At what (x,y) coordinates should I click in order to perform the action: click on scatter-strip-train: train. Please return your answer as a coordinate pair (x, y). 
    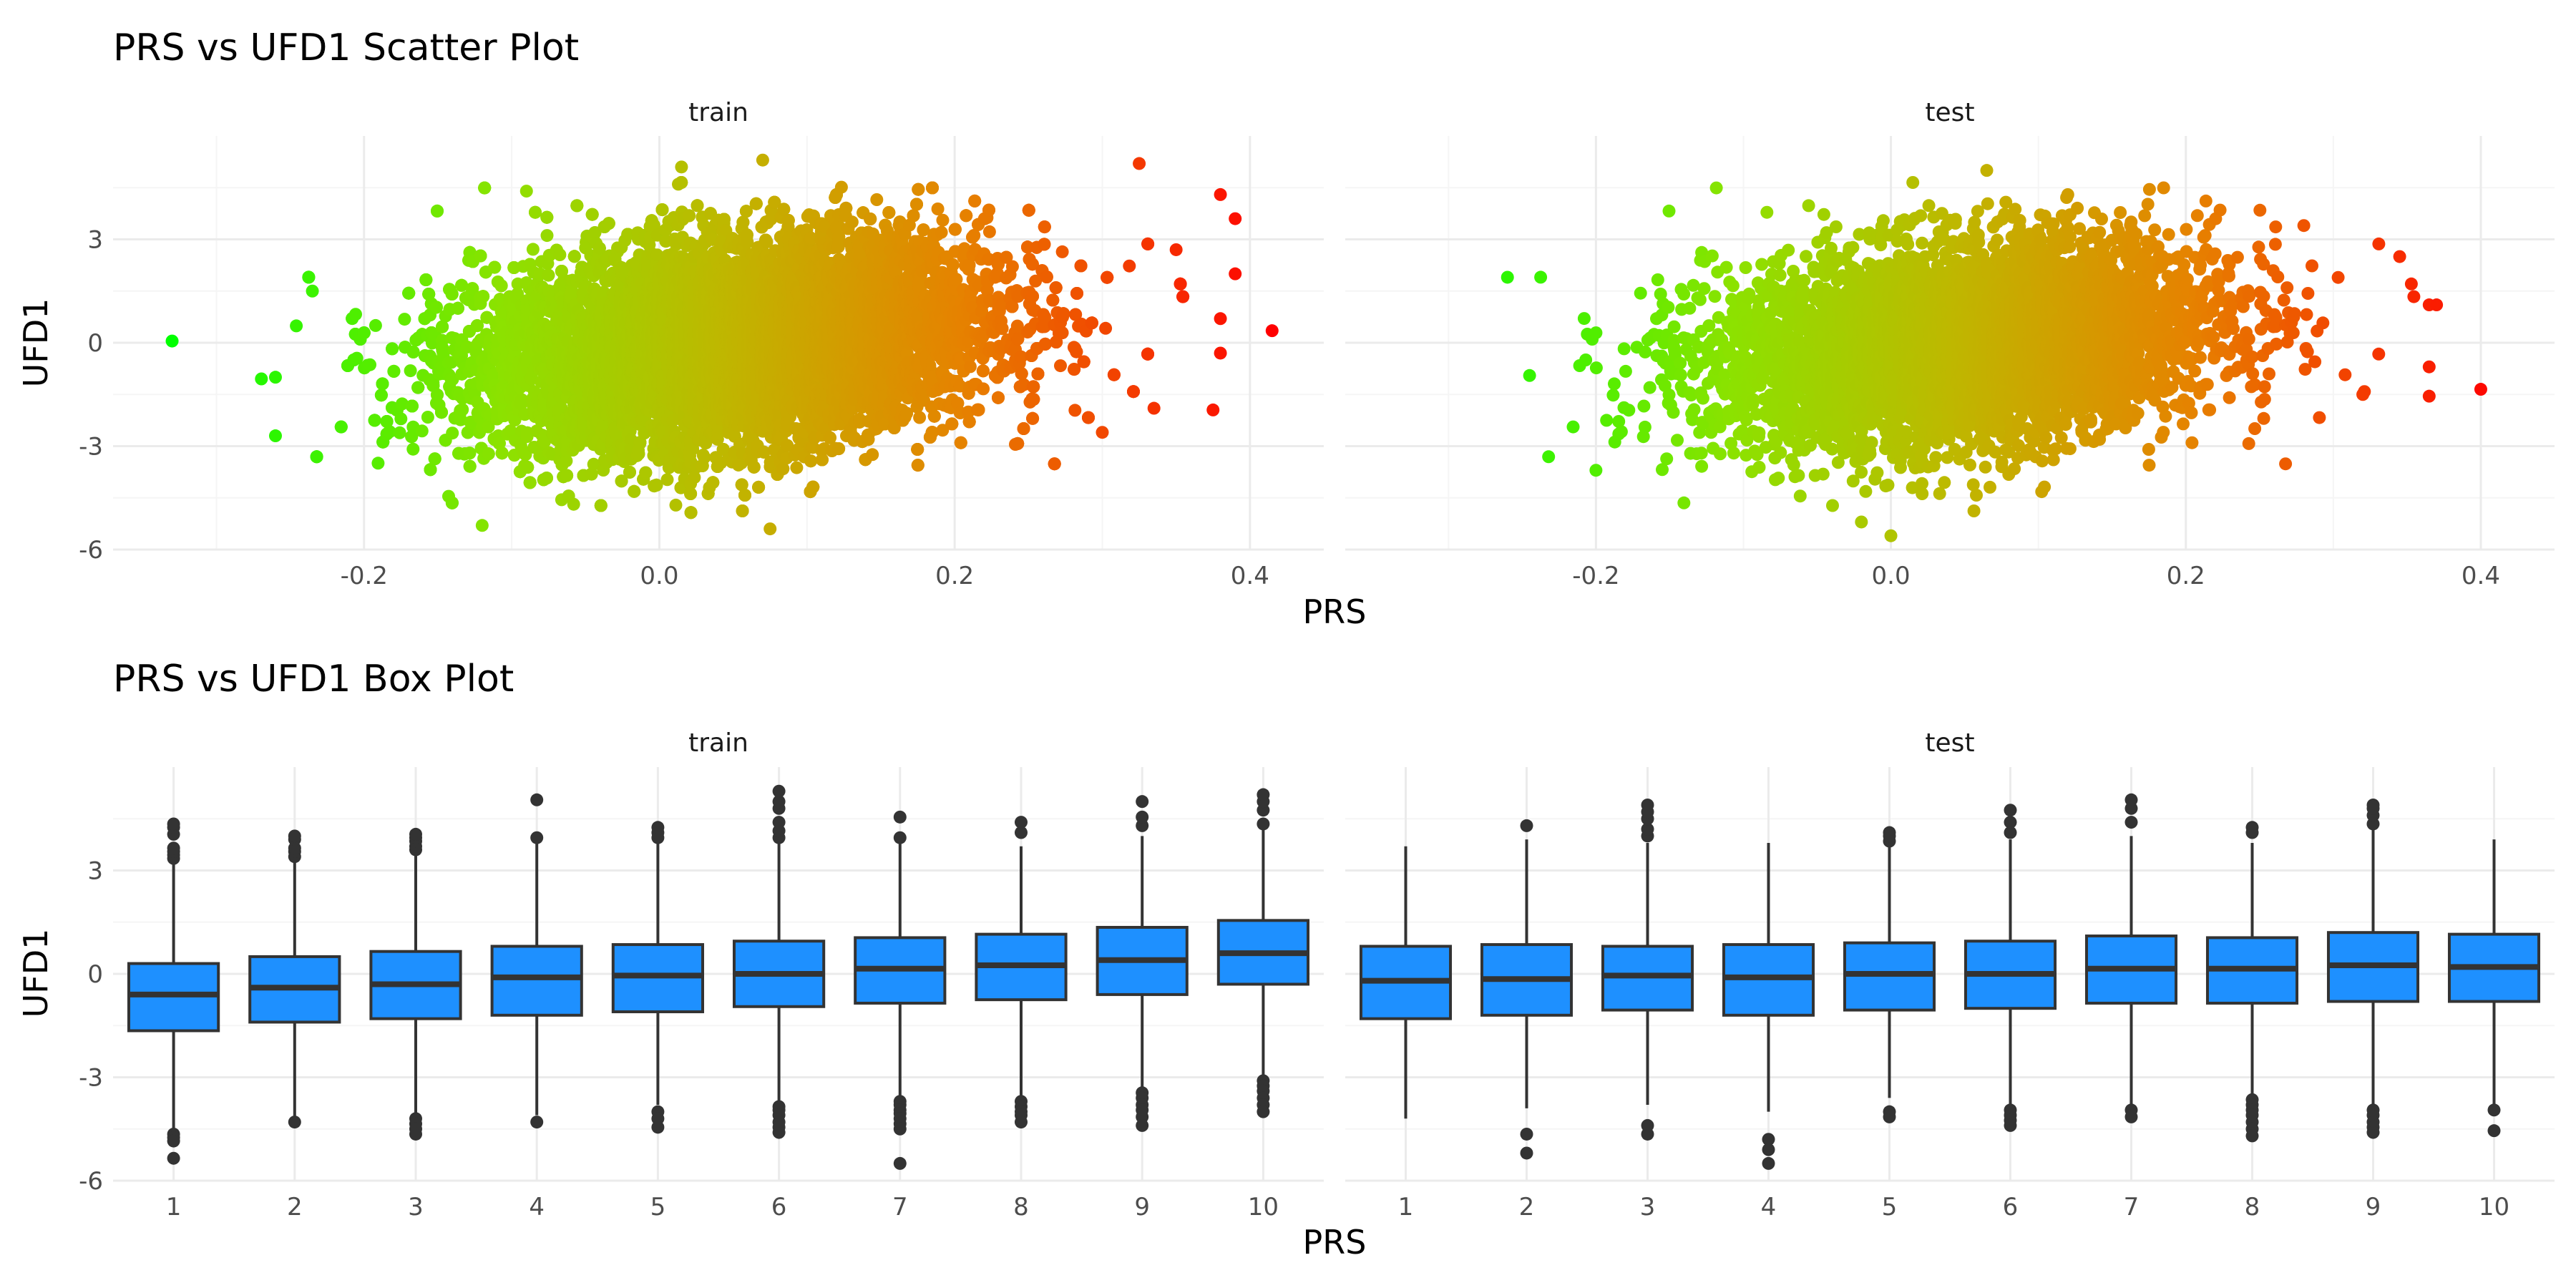
    Looking at the image, I should click on (718, 112).